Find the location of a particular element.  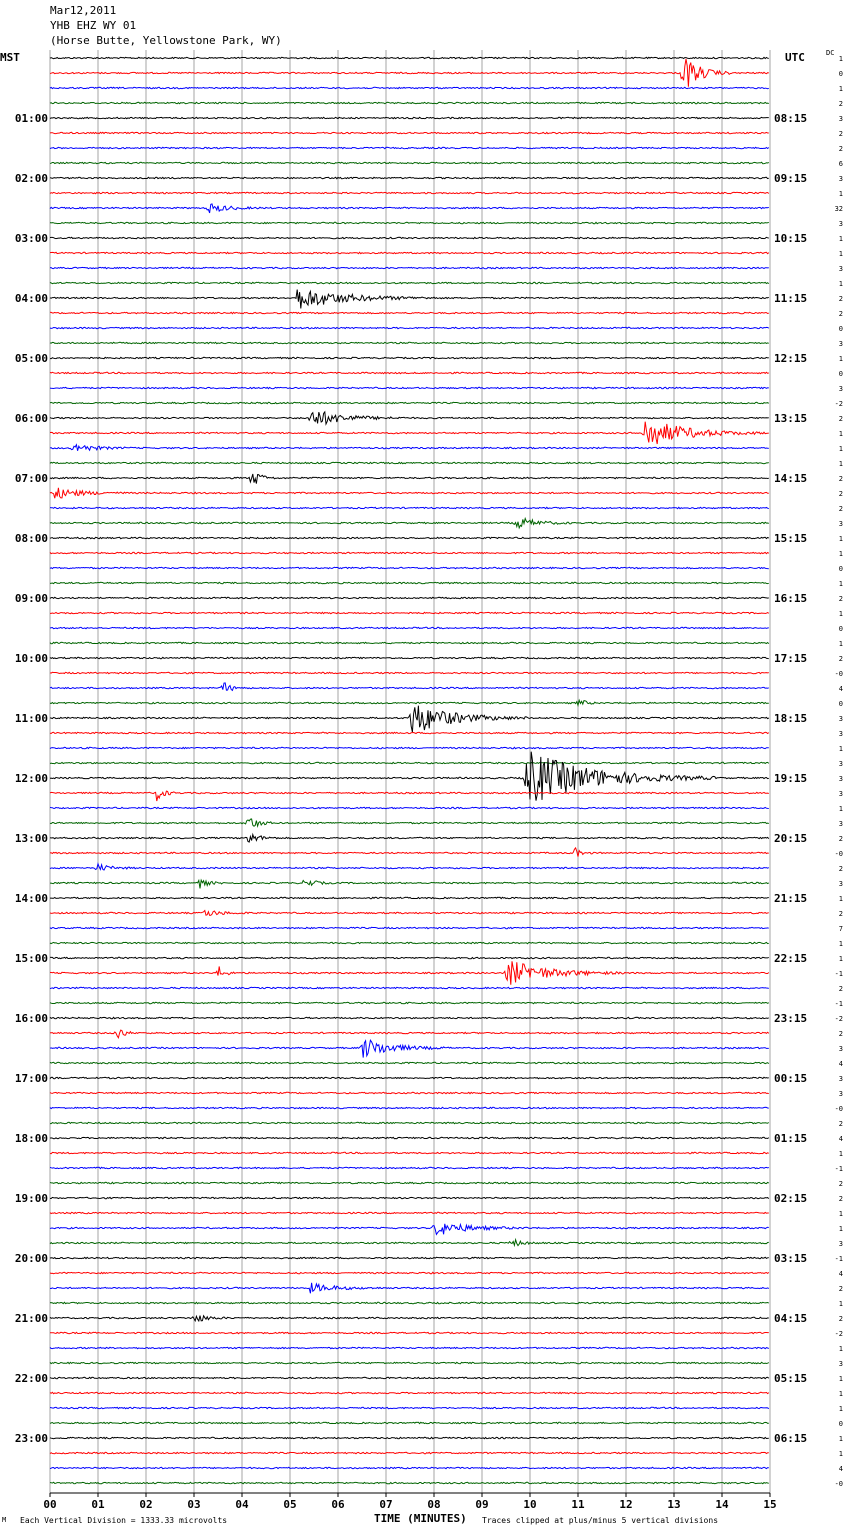

dc-offset-label: -1 is located at coordinates (839, 1169).